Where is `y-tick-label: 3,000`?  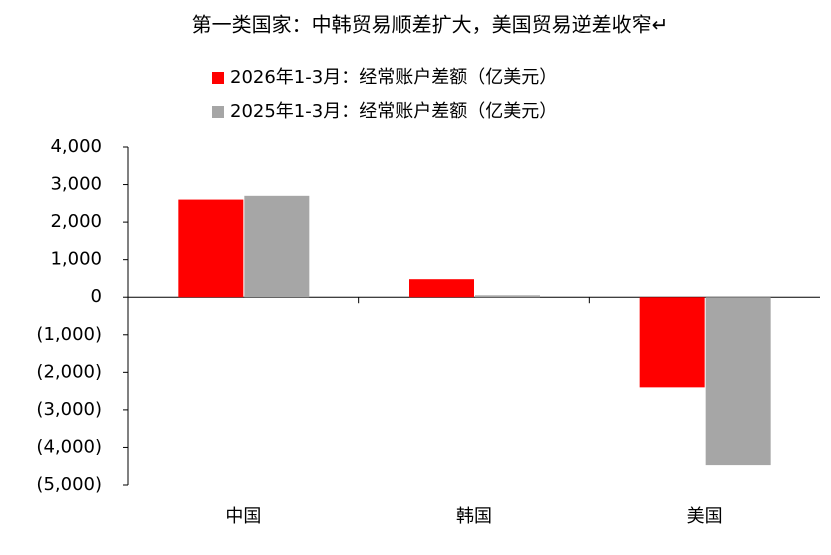 y-tick-label: 3,000 is located at coordinates (76, 184).